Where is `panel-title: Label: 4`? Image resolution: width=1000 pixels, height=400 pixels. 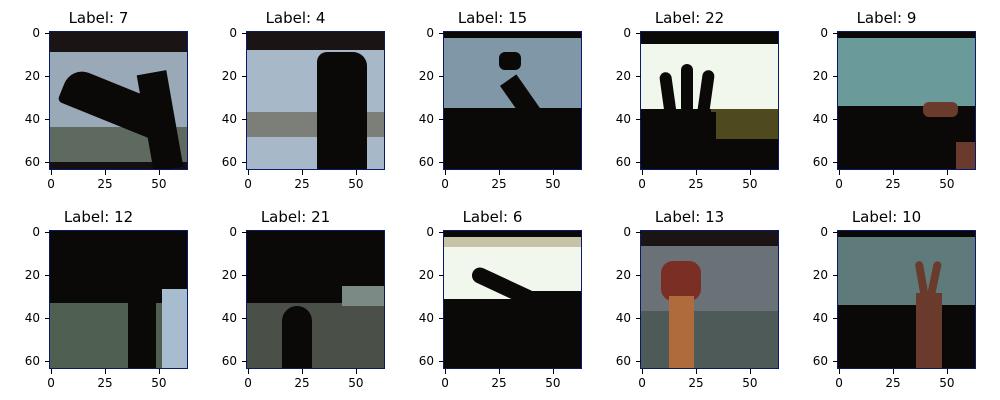
panel-title: Label: 4 is located at coordinates (295, 18).